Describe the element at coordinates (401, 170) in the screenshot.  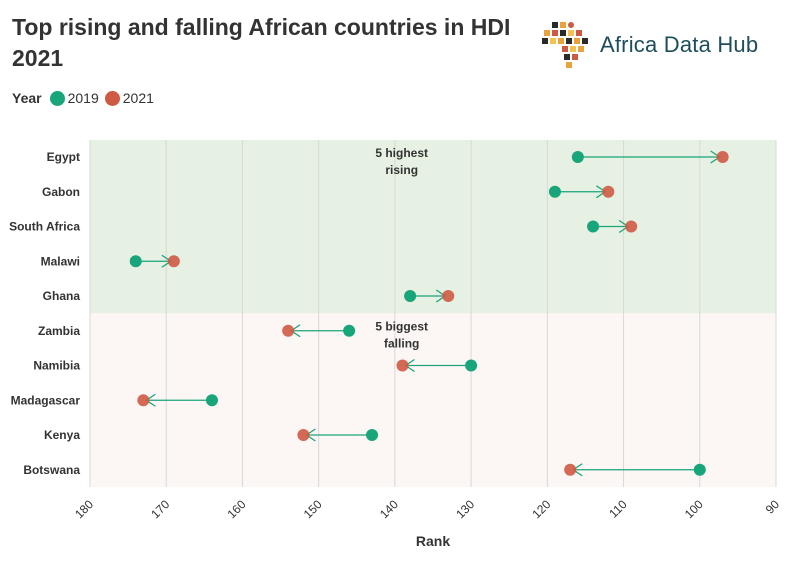
I see `group-annotation-line: rising` at that location.